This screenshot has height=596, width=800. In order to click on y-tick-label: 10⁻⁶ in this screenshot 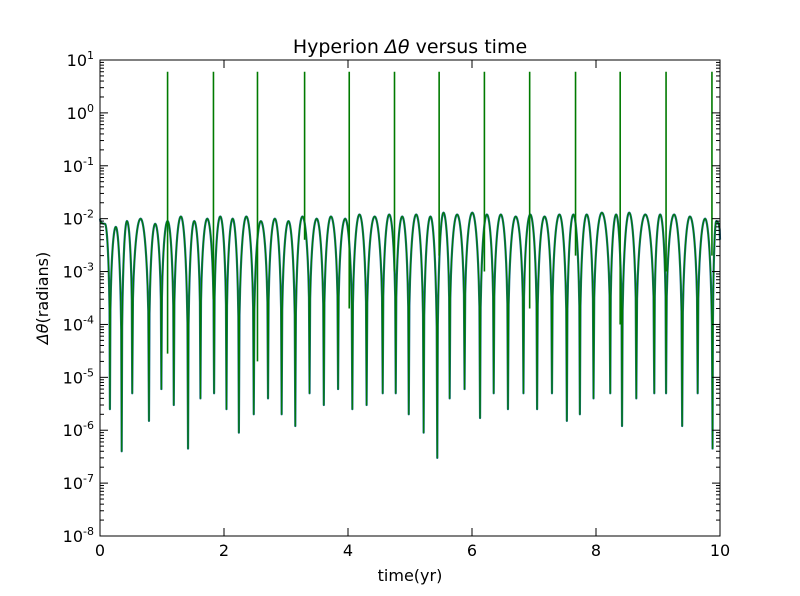, I will do `click(78, 429)`.